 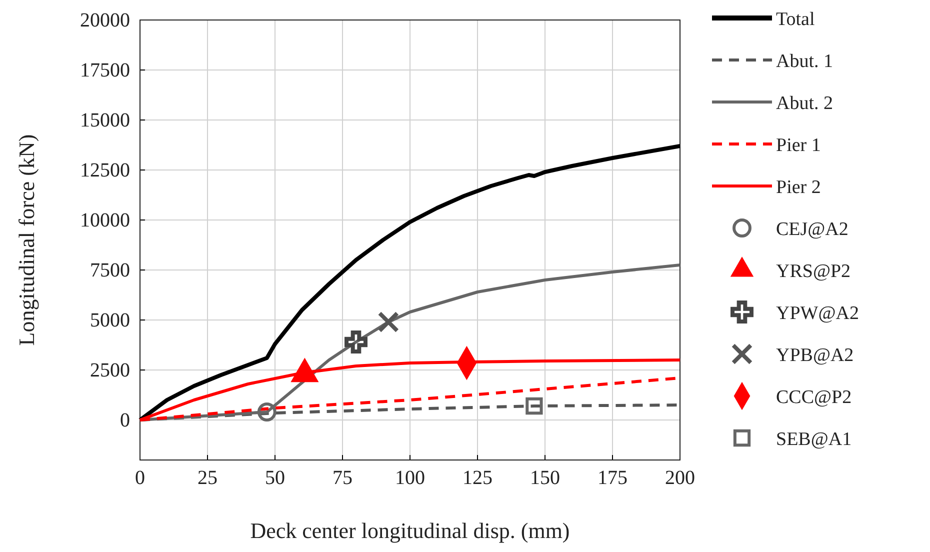 I want to click on legend-label: SEB@A1, so click(x=814, y=439).